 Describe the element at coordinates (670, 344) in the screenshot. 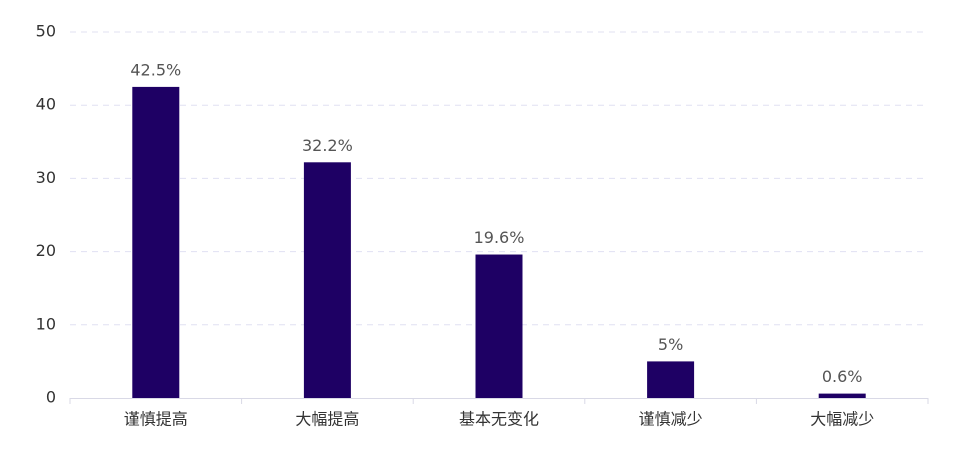

I see `value-label: 5%` at that location.